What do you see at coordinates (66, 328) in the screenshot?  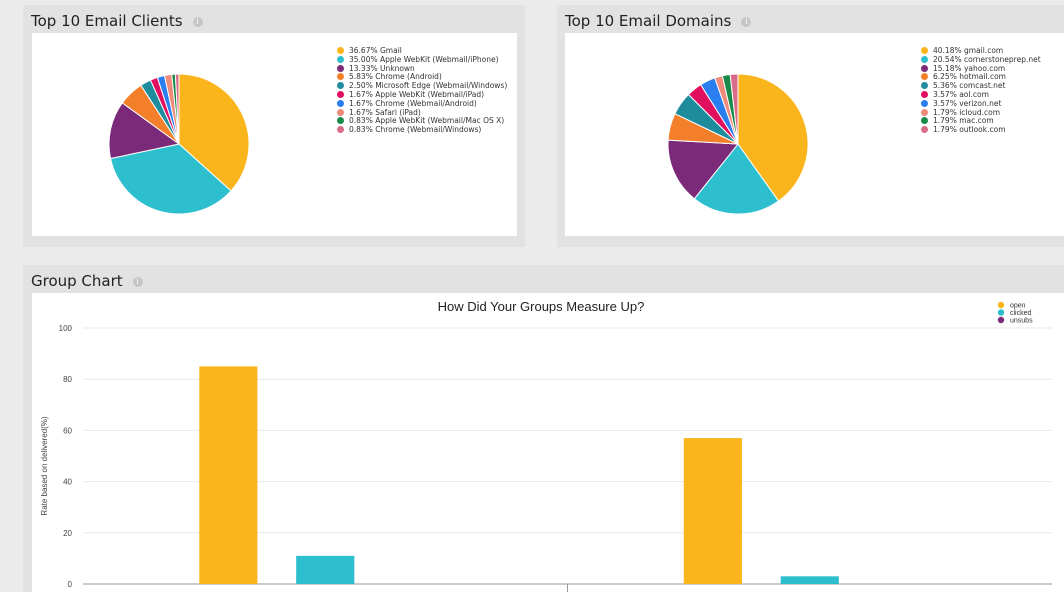 I see `y-tick-label: 100` at bounding box center [66, 328].